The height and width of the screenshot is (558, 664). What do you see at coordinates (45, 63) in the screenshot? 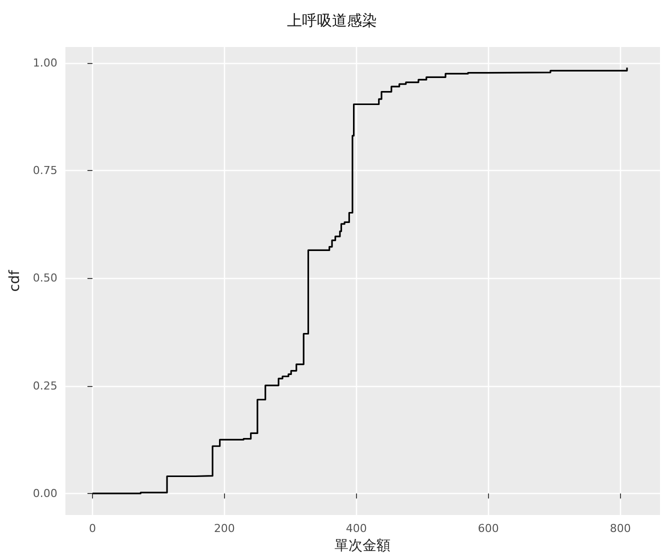
I see `y-tick-label: 1.00` at bounding box center [45, 63].